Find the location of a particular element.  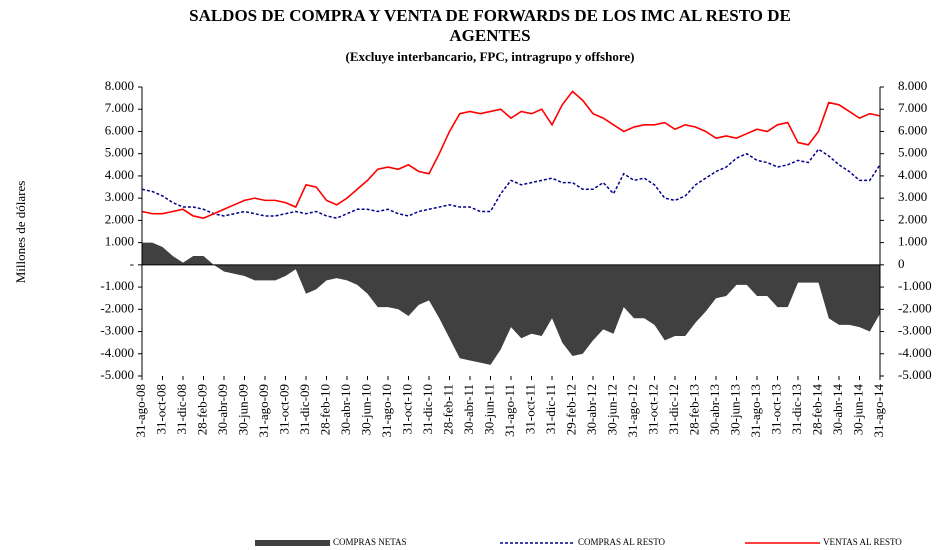

y-tick-label: - is located at coordinates (132, 263).